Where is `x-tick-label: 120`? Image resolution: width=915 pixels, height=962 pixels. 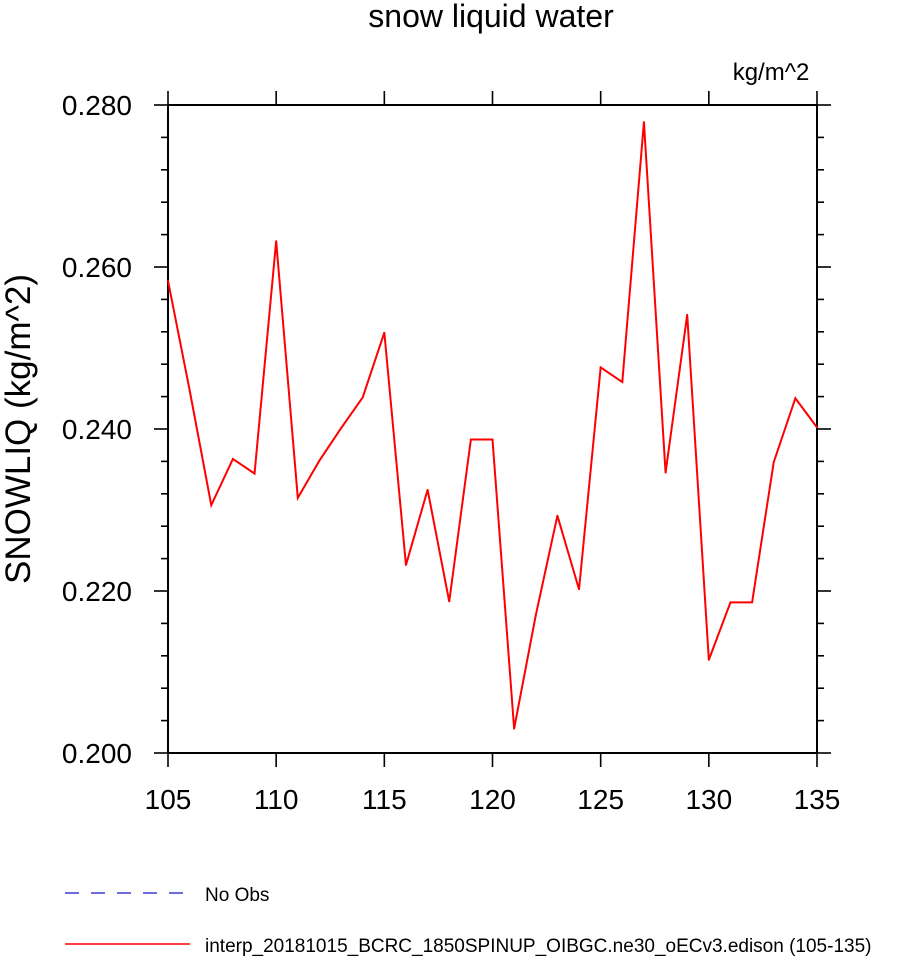 x-tick-label: 120 is located at coordinates (492, 799).